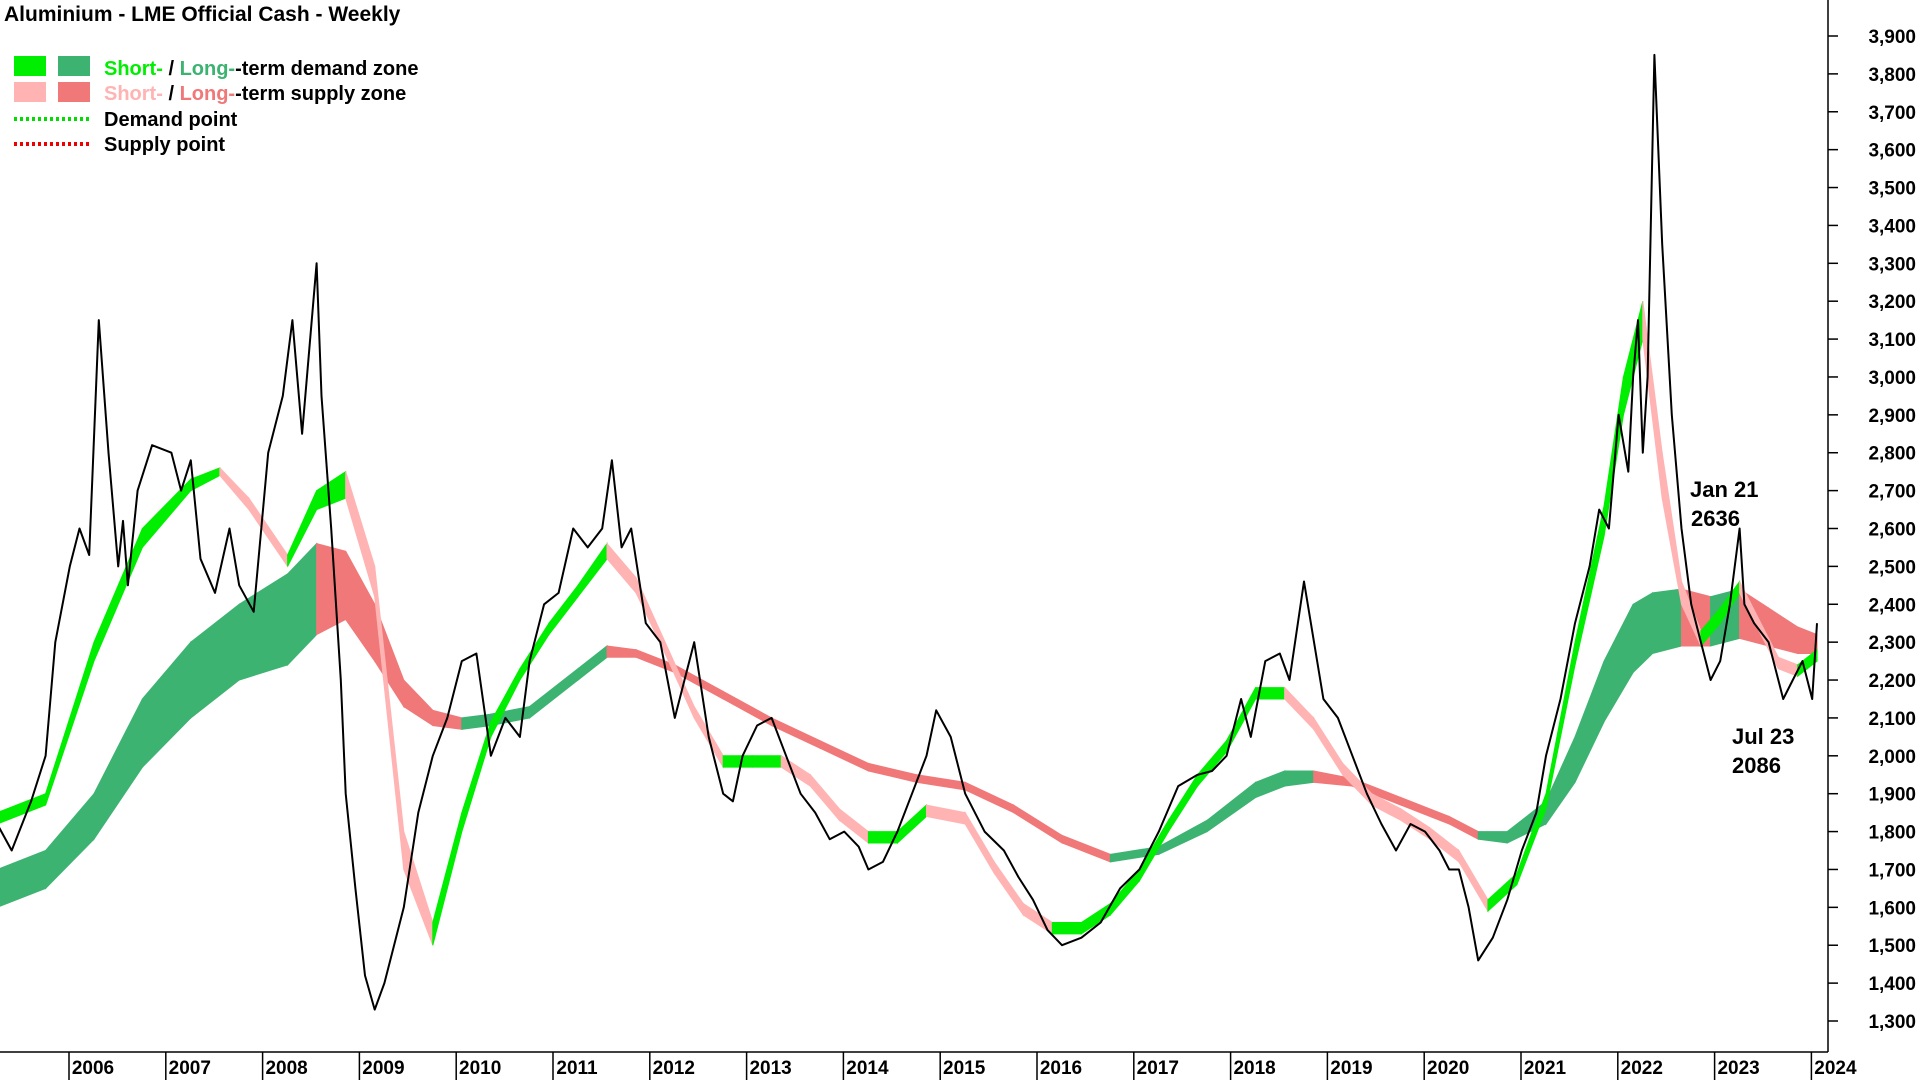 Image resolution: width=1920 pixels, height=1080 pixels. What do you see at coordinates (261, 69) in the screenshot?
I see `legend-demand-zone-label: Short- / Long--term demand zone` at bounding box center [261, 69].